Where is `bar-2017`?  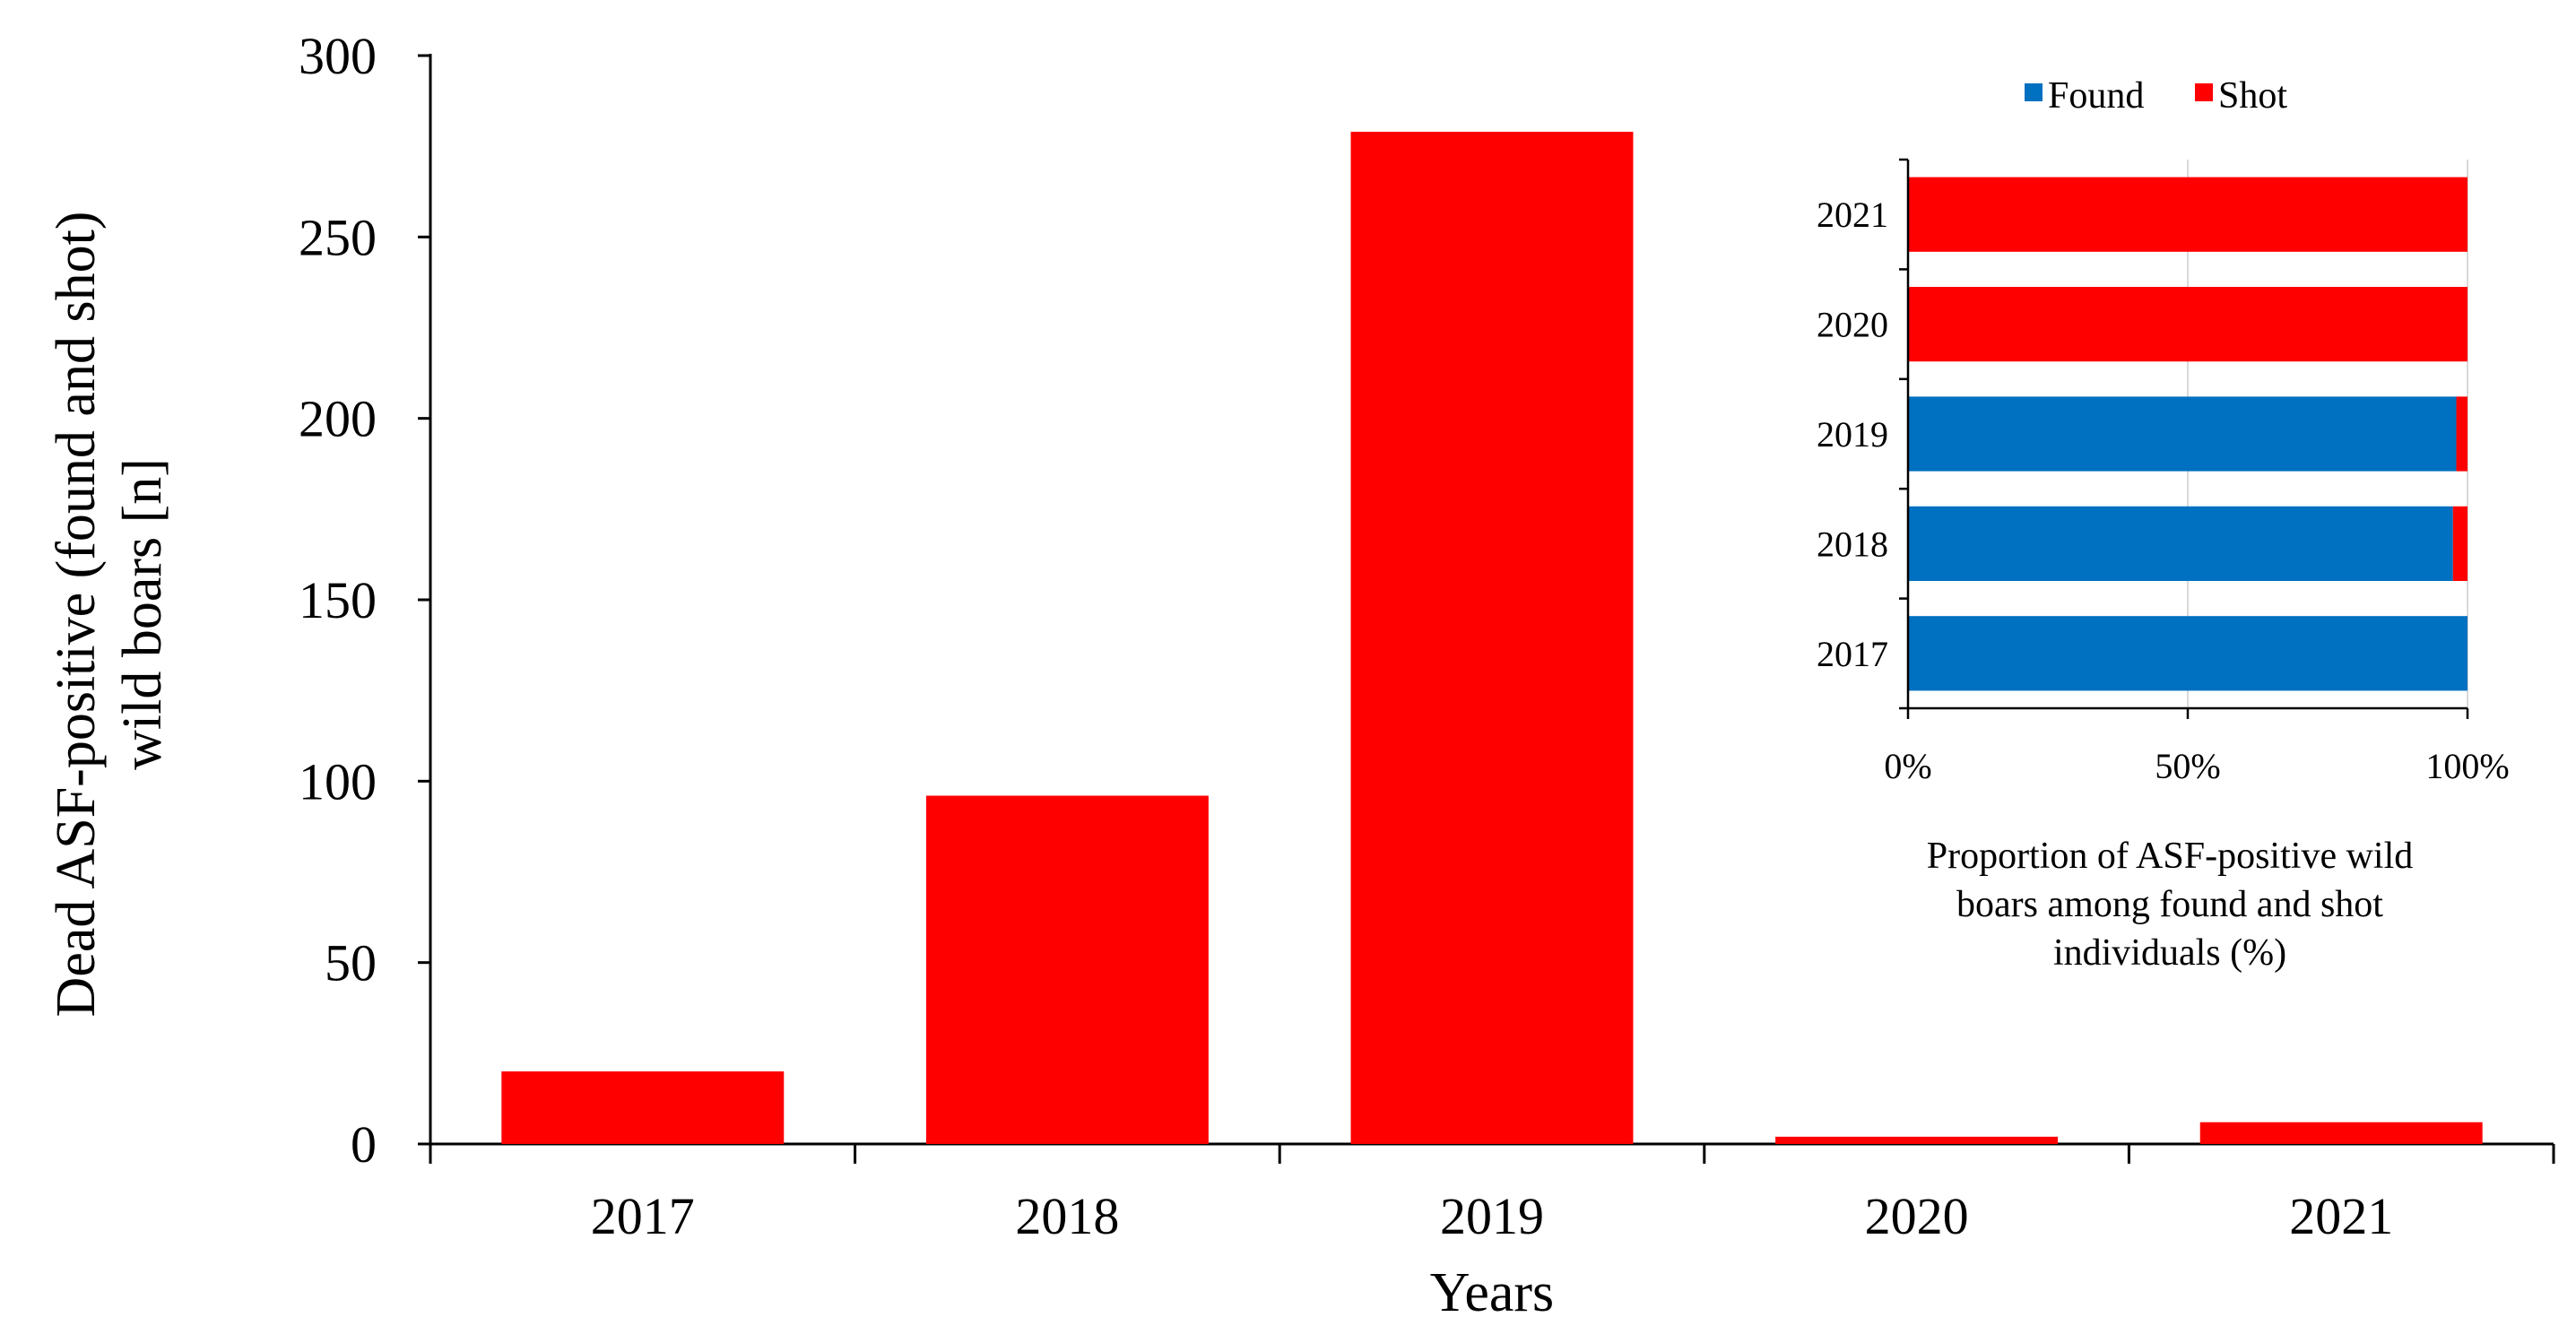 bar-2017 is located at coordinates (643, 1107).